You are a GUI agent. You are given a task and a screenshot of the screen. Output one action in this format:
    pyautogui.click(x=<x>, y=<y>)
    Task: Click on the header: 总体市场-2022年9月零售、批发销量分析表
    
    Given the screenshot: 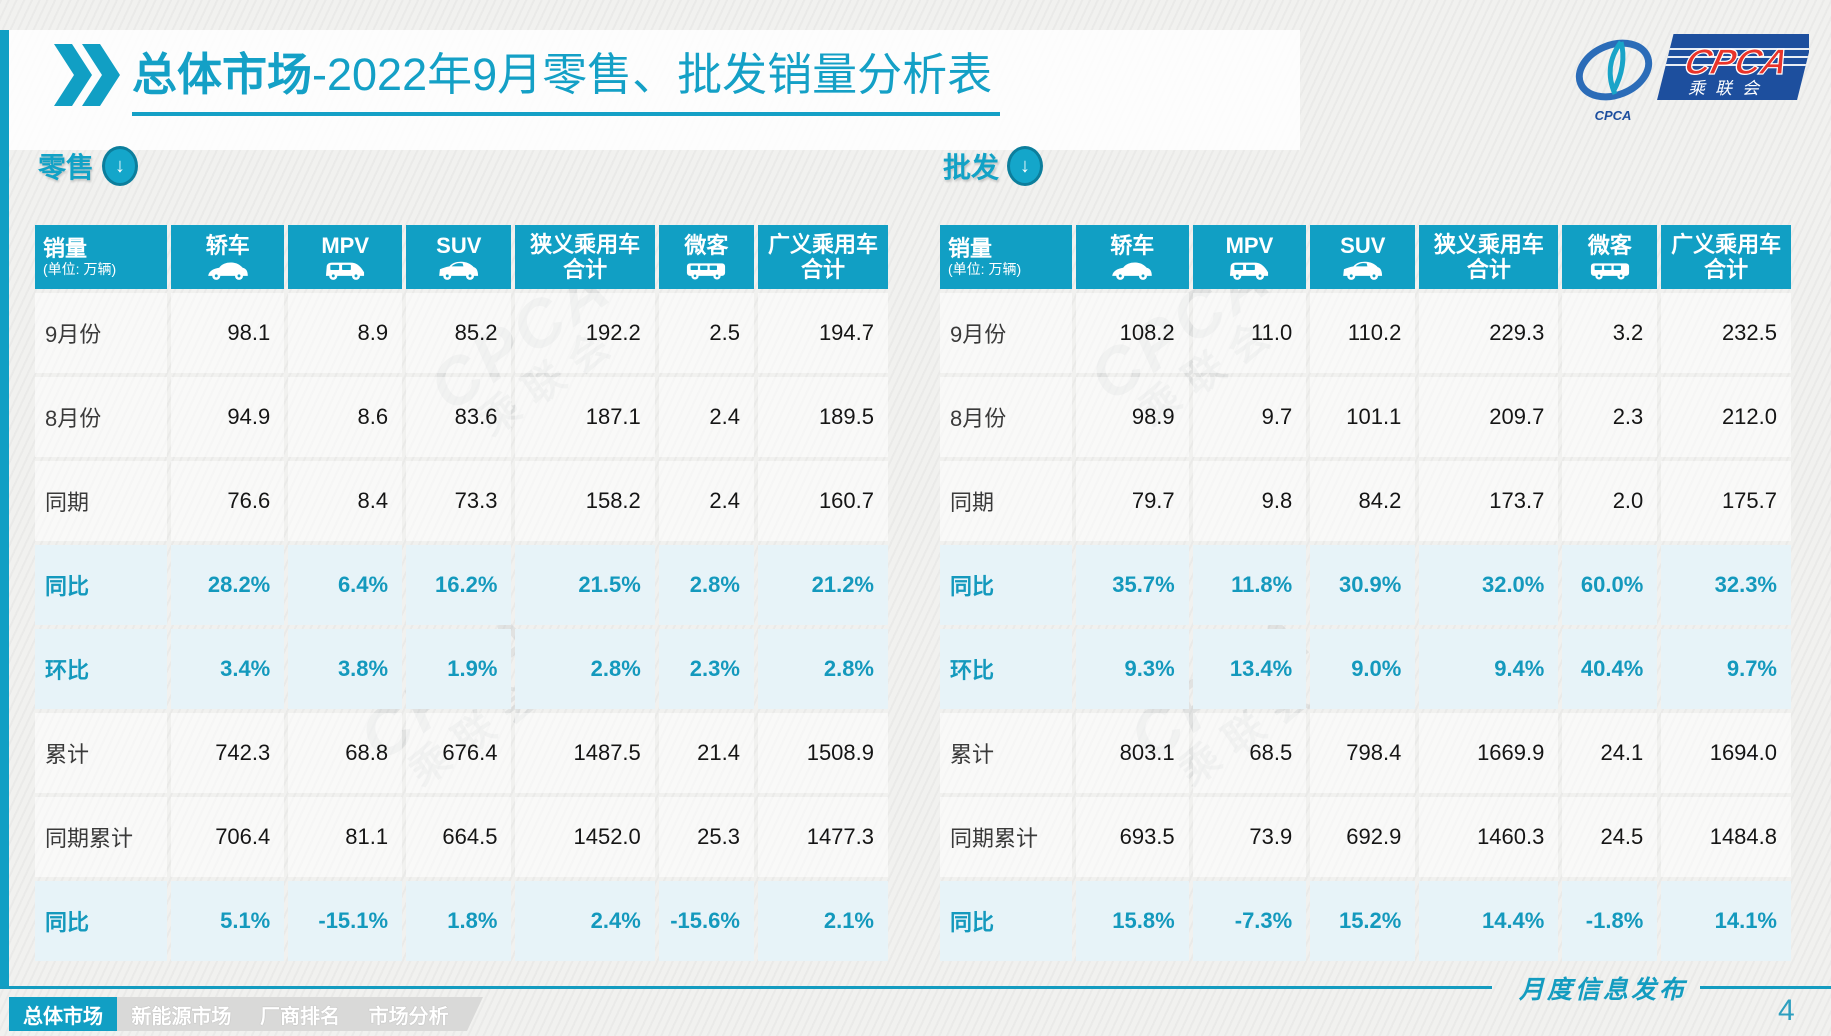 What is the action you would take?
    pyautogui.click(x=526, y=80)
    